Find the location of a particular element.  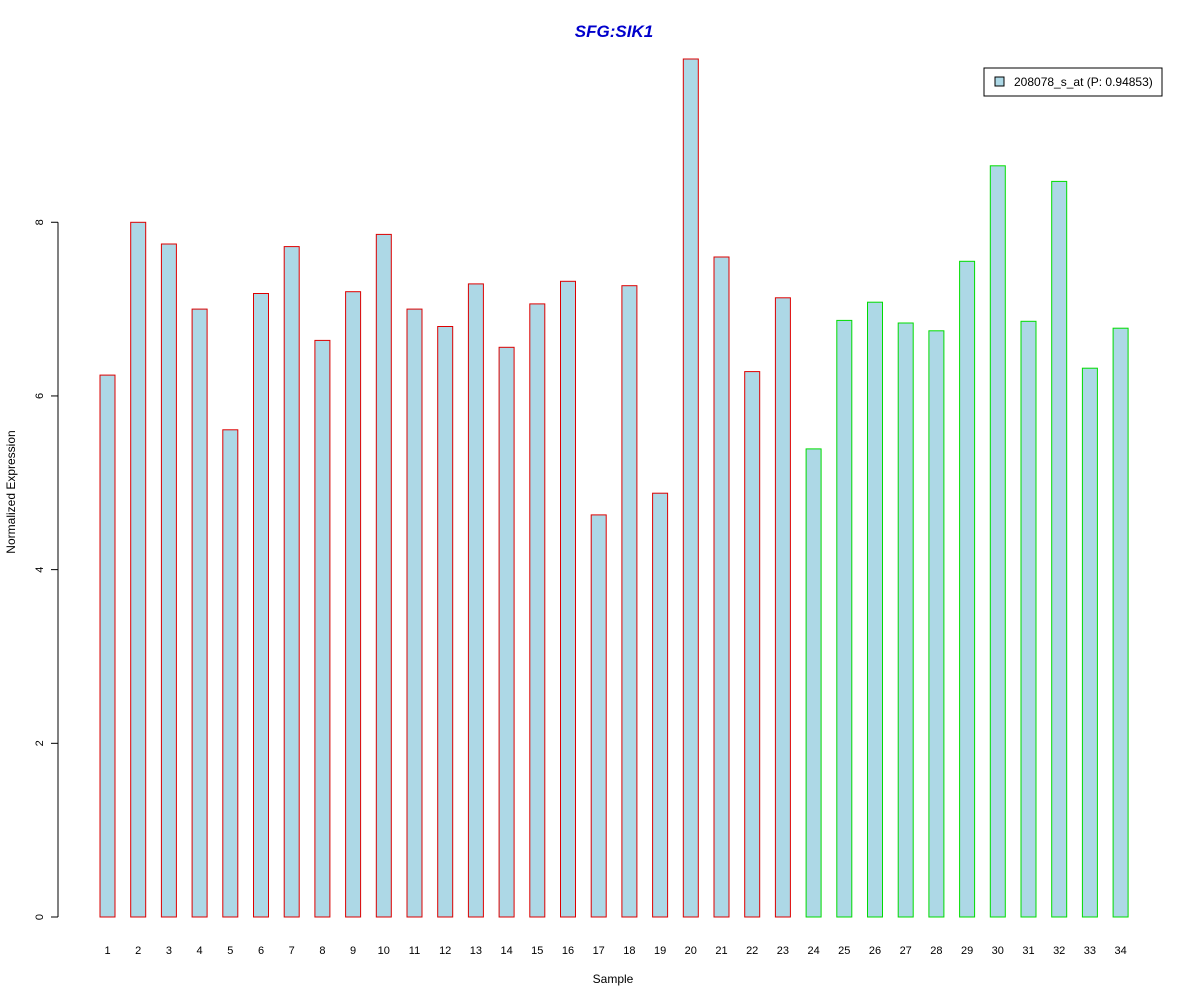

x-tick-label: 18 is located at coordinates (629, 951).